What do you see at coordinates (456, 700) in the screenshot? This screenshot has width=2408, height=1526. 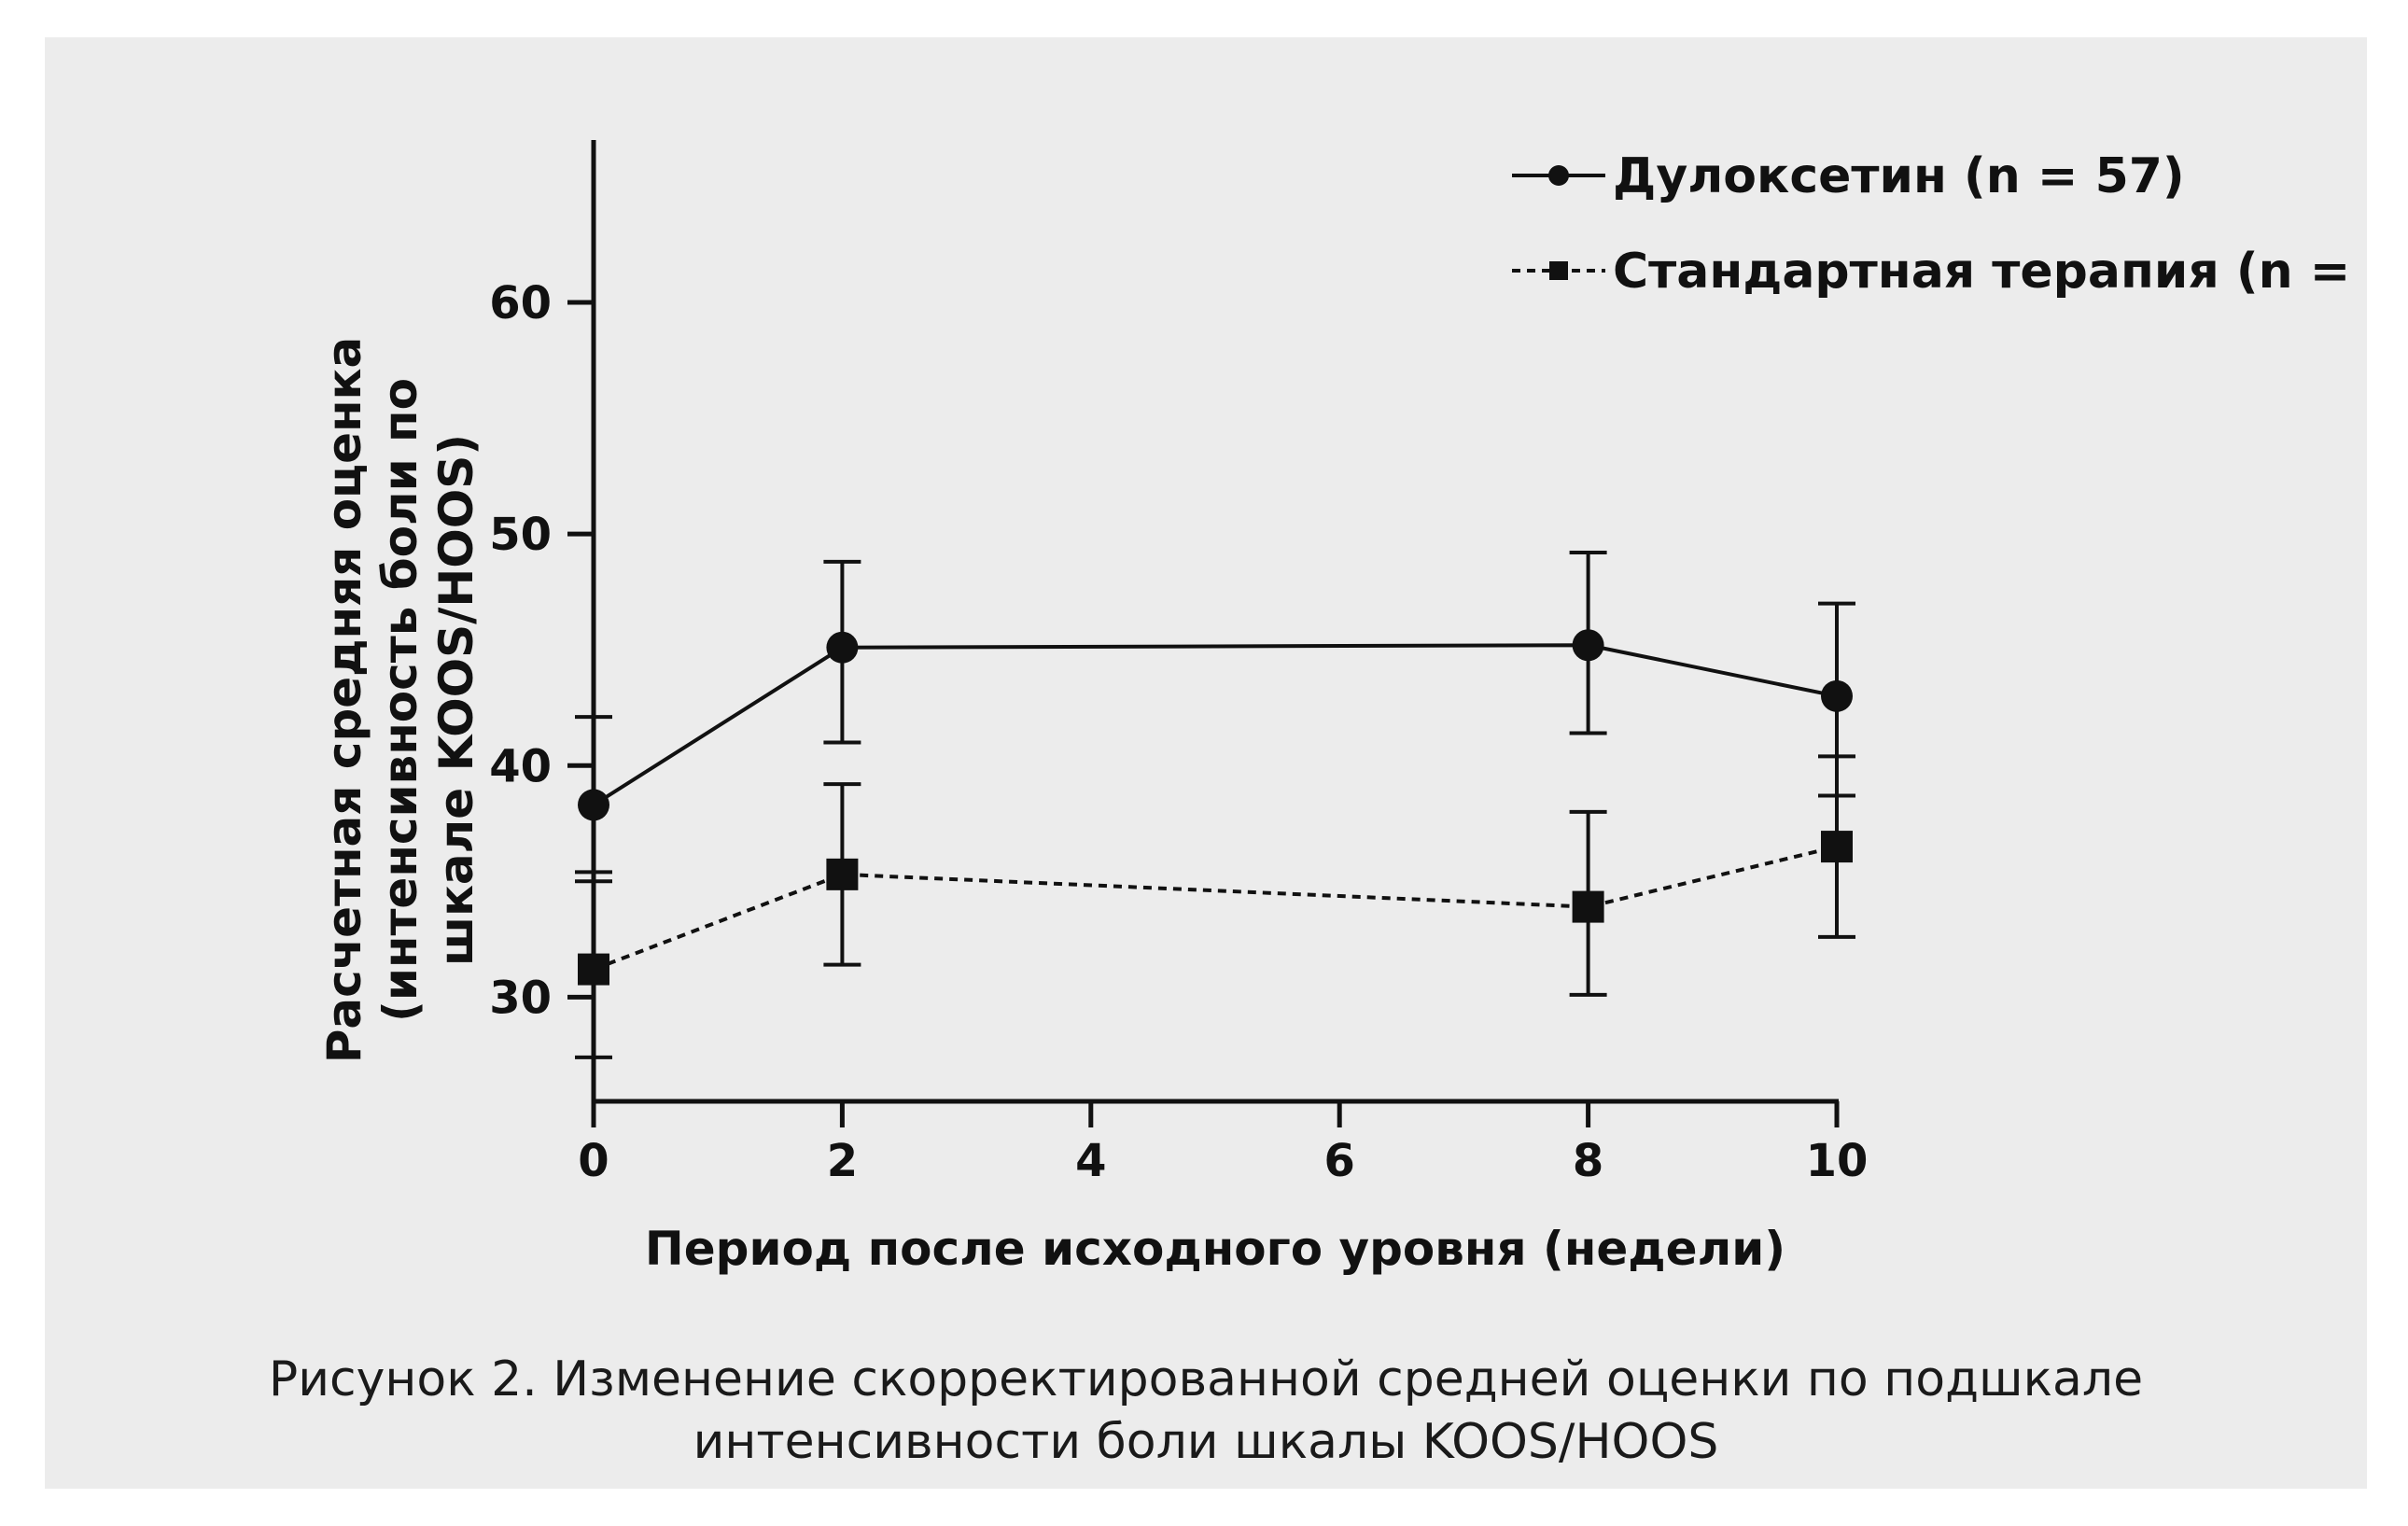 I see `y-axis-label-line: шкале KOOS/HOOS)` at bounding box center [456, 700].